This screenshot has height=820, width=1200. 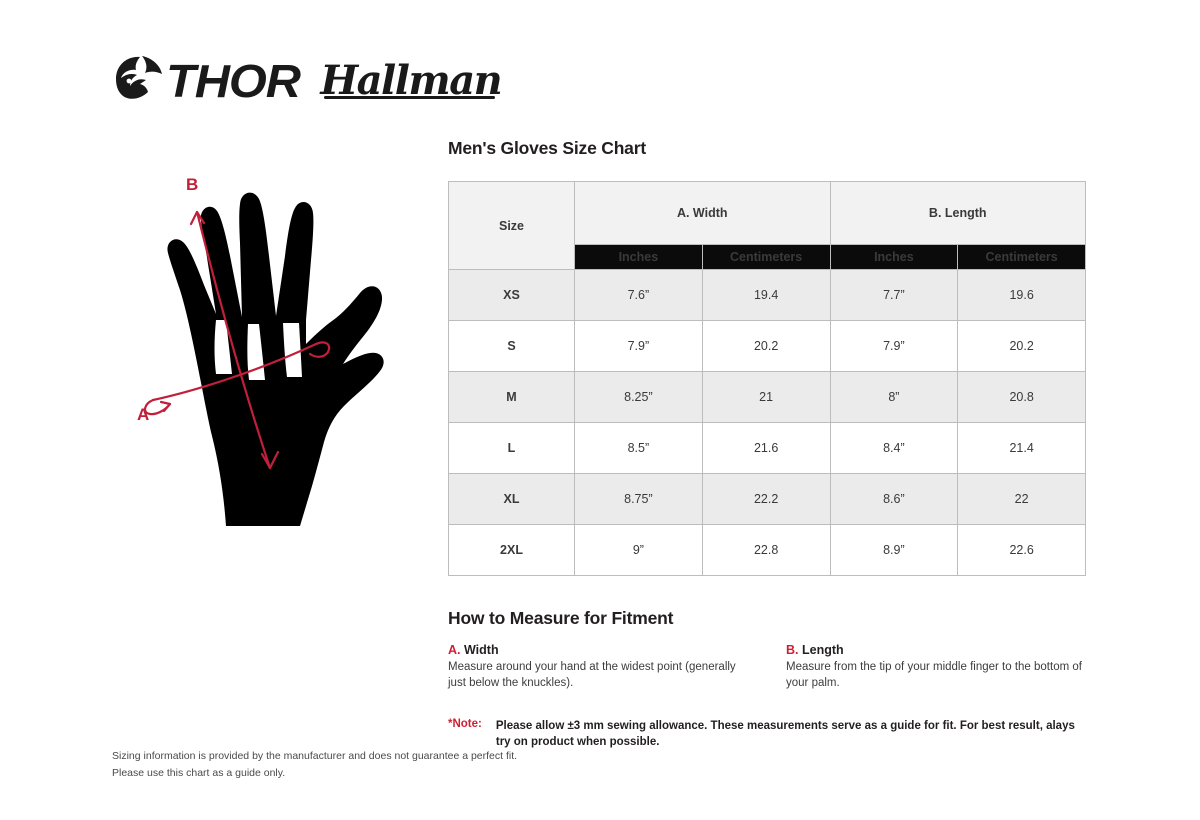 I want to click on how-to-measure-title: How to Measure for Fitment, so click(x=561, y=618).